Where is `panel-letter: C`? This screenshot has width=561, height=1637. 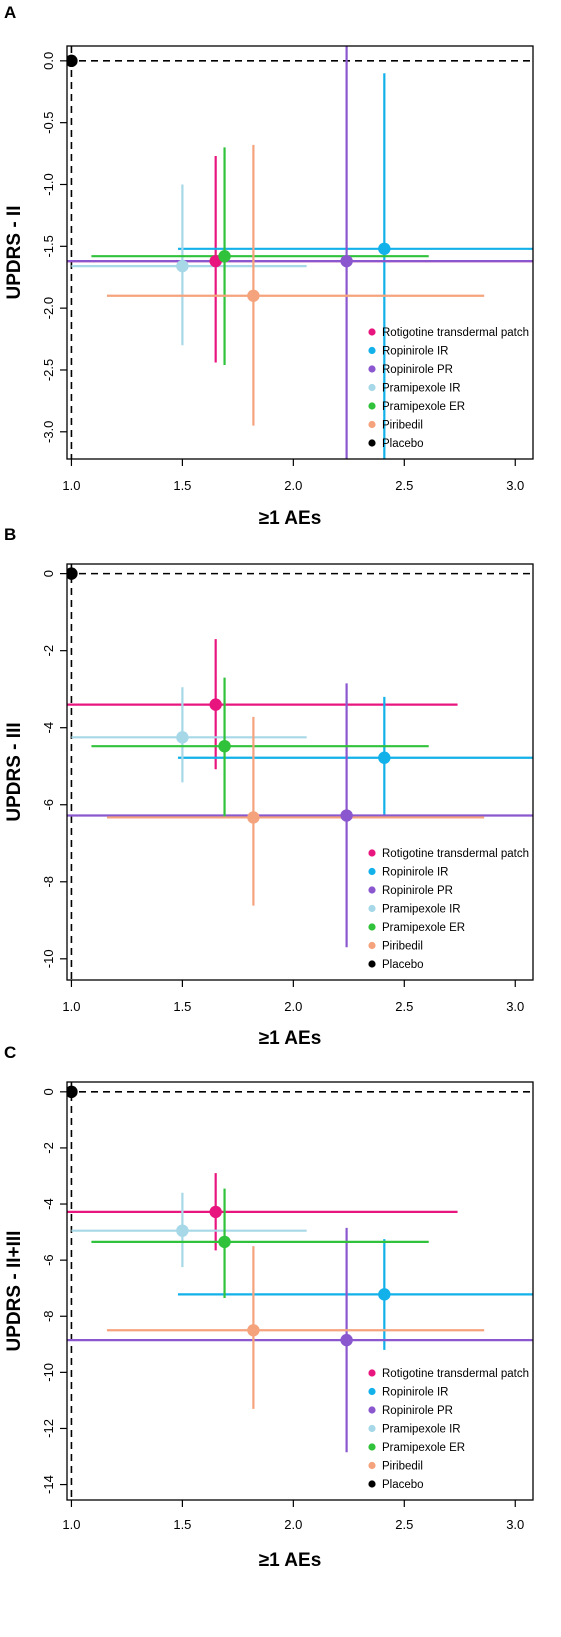 panel-letter: C is located at coordinates (10, 1052).